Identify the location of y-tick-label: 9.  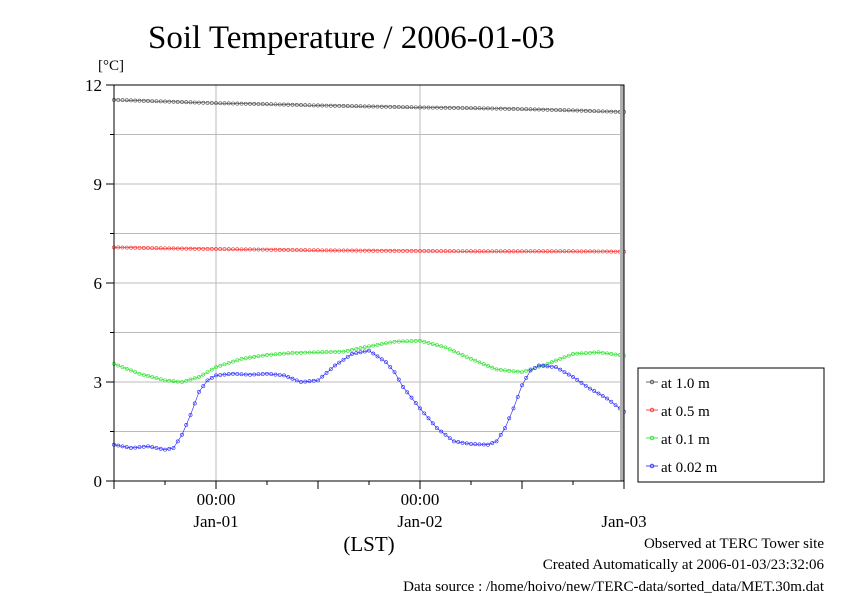
(98, 184).